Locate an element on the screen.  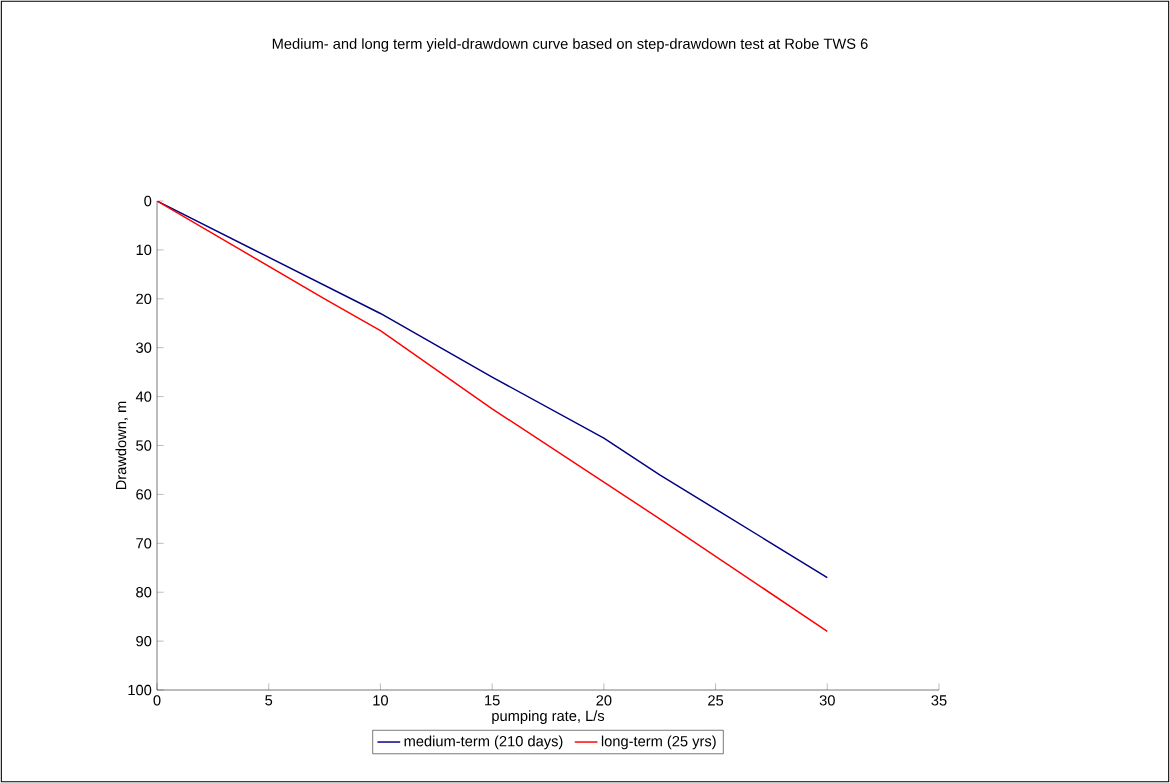
x-tick-label: 25 is located at coordinates (716, 700).